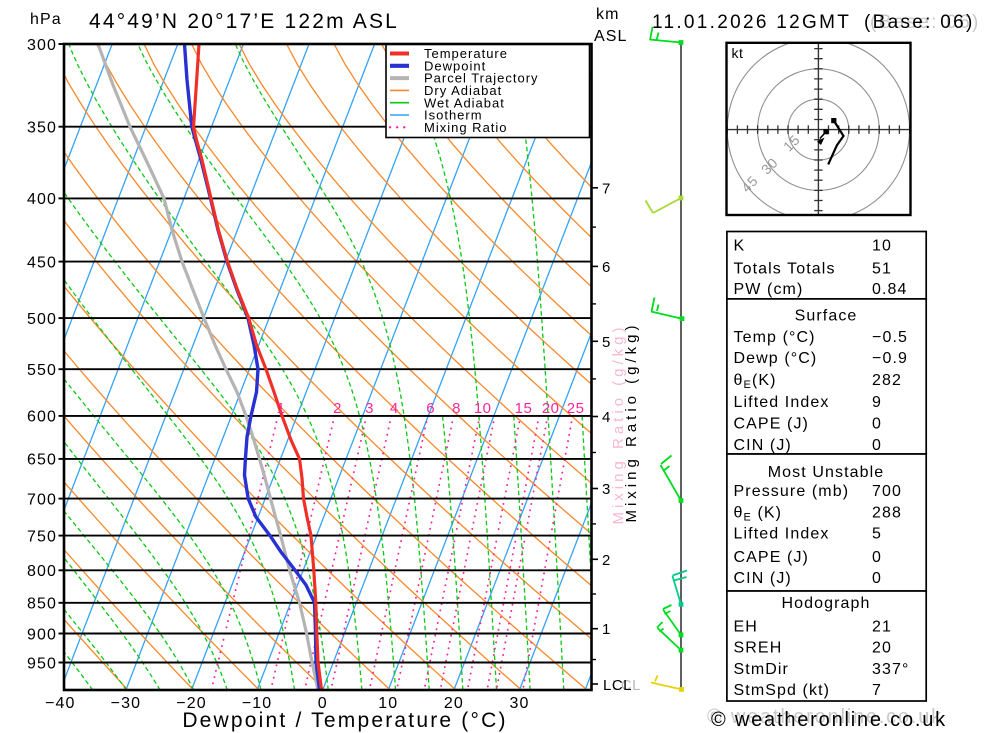  What do you see at coordinates (826, 316) in the screenshot?
I see `svg-text: Surface` at bounding box center [826, 316].